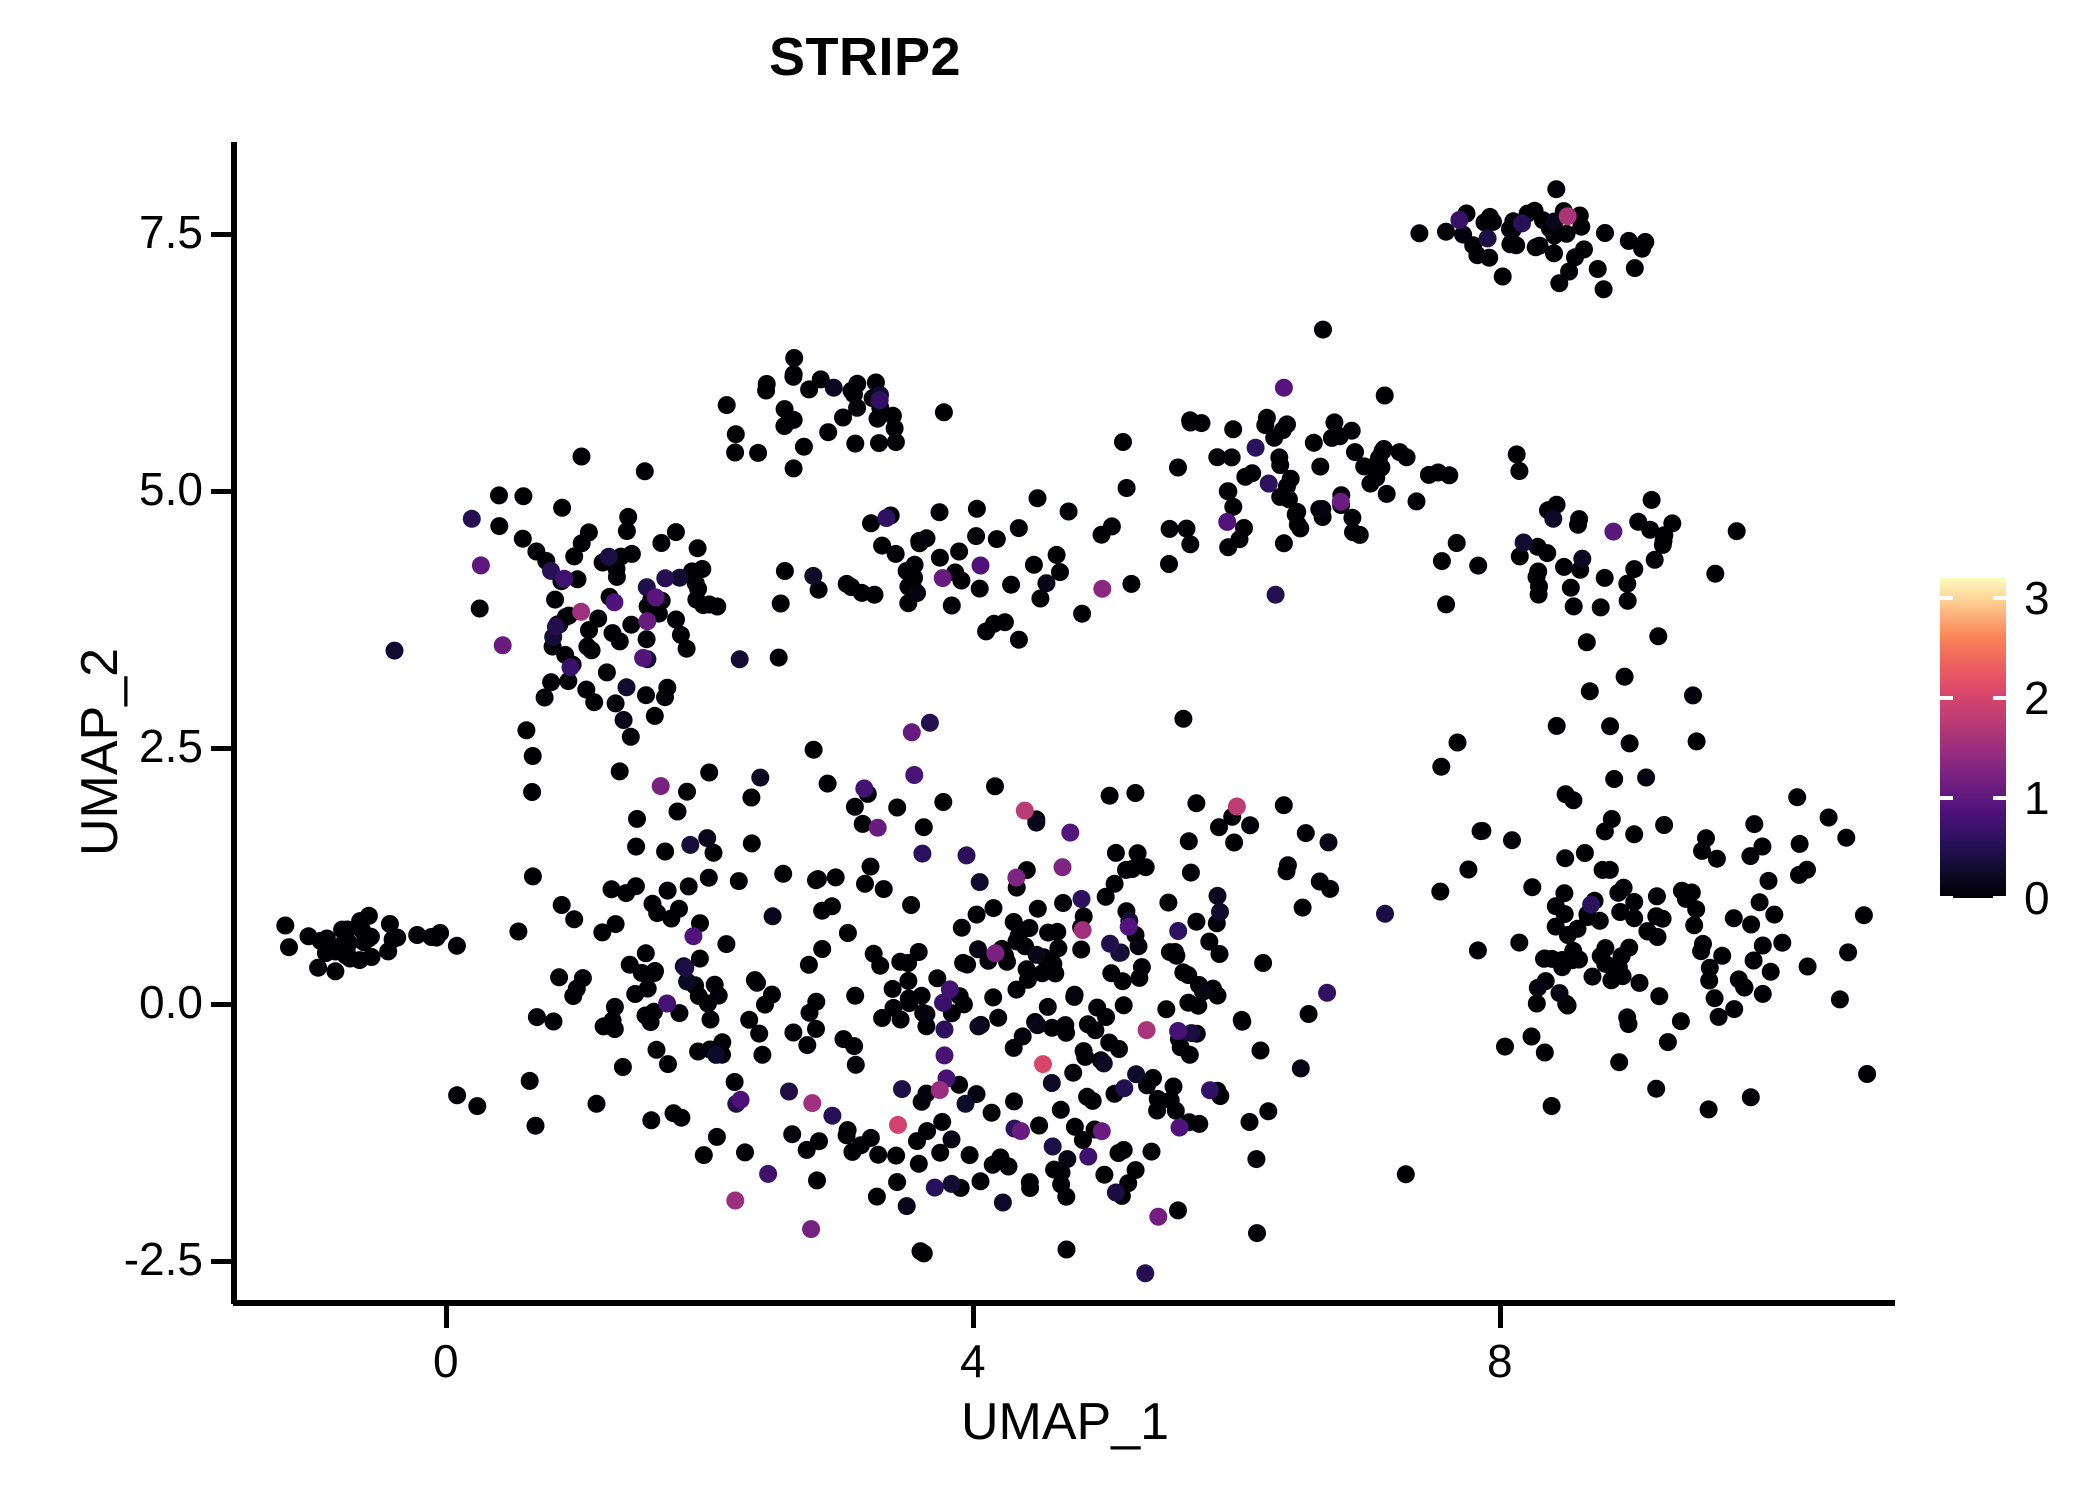 The image size is (2100, 1500). What do you see at coordinates (171, 489) in the screenshot?
I see `y-tick-label: 5.0` at bounding box center [171, 489].